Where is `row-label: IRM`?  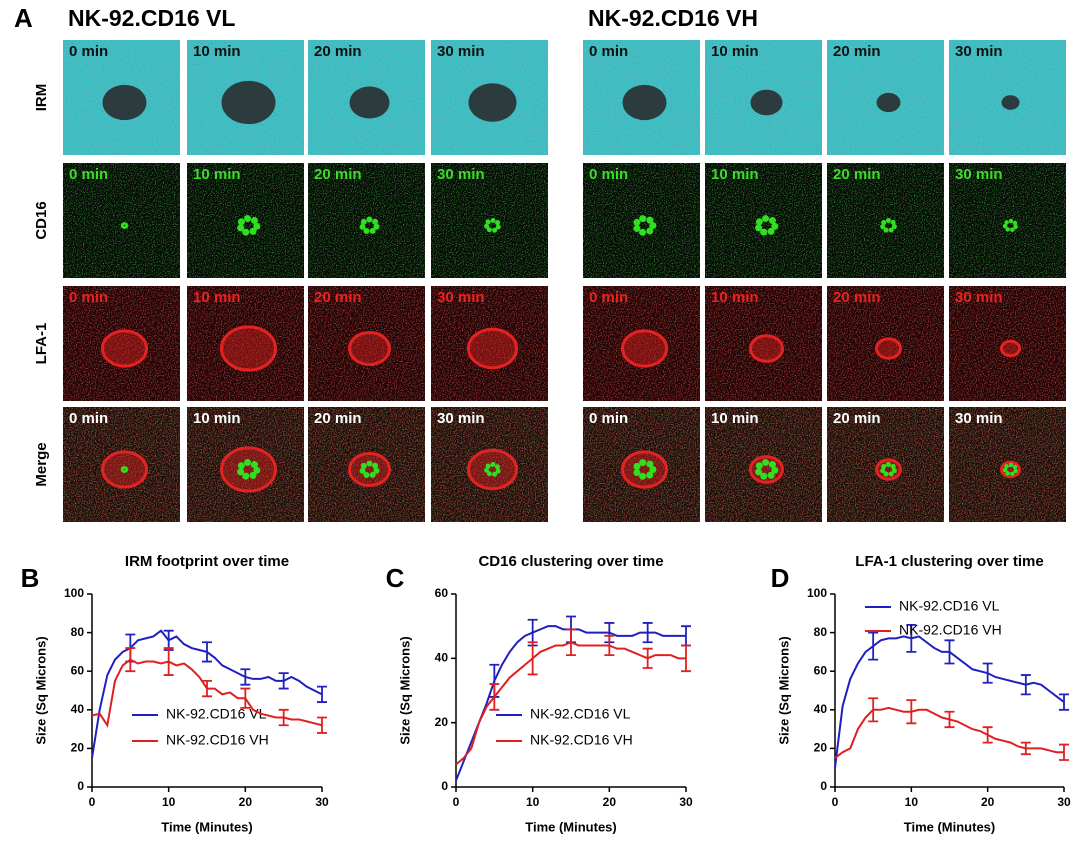
row-label: IRM is located at coordinates (41, 98).